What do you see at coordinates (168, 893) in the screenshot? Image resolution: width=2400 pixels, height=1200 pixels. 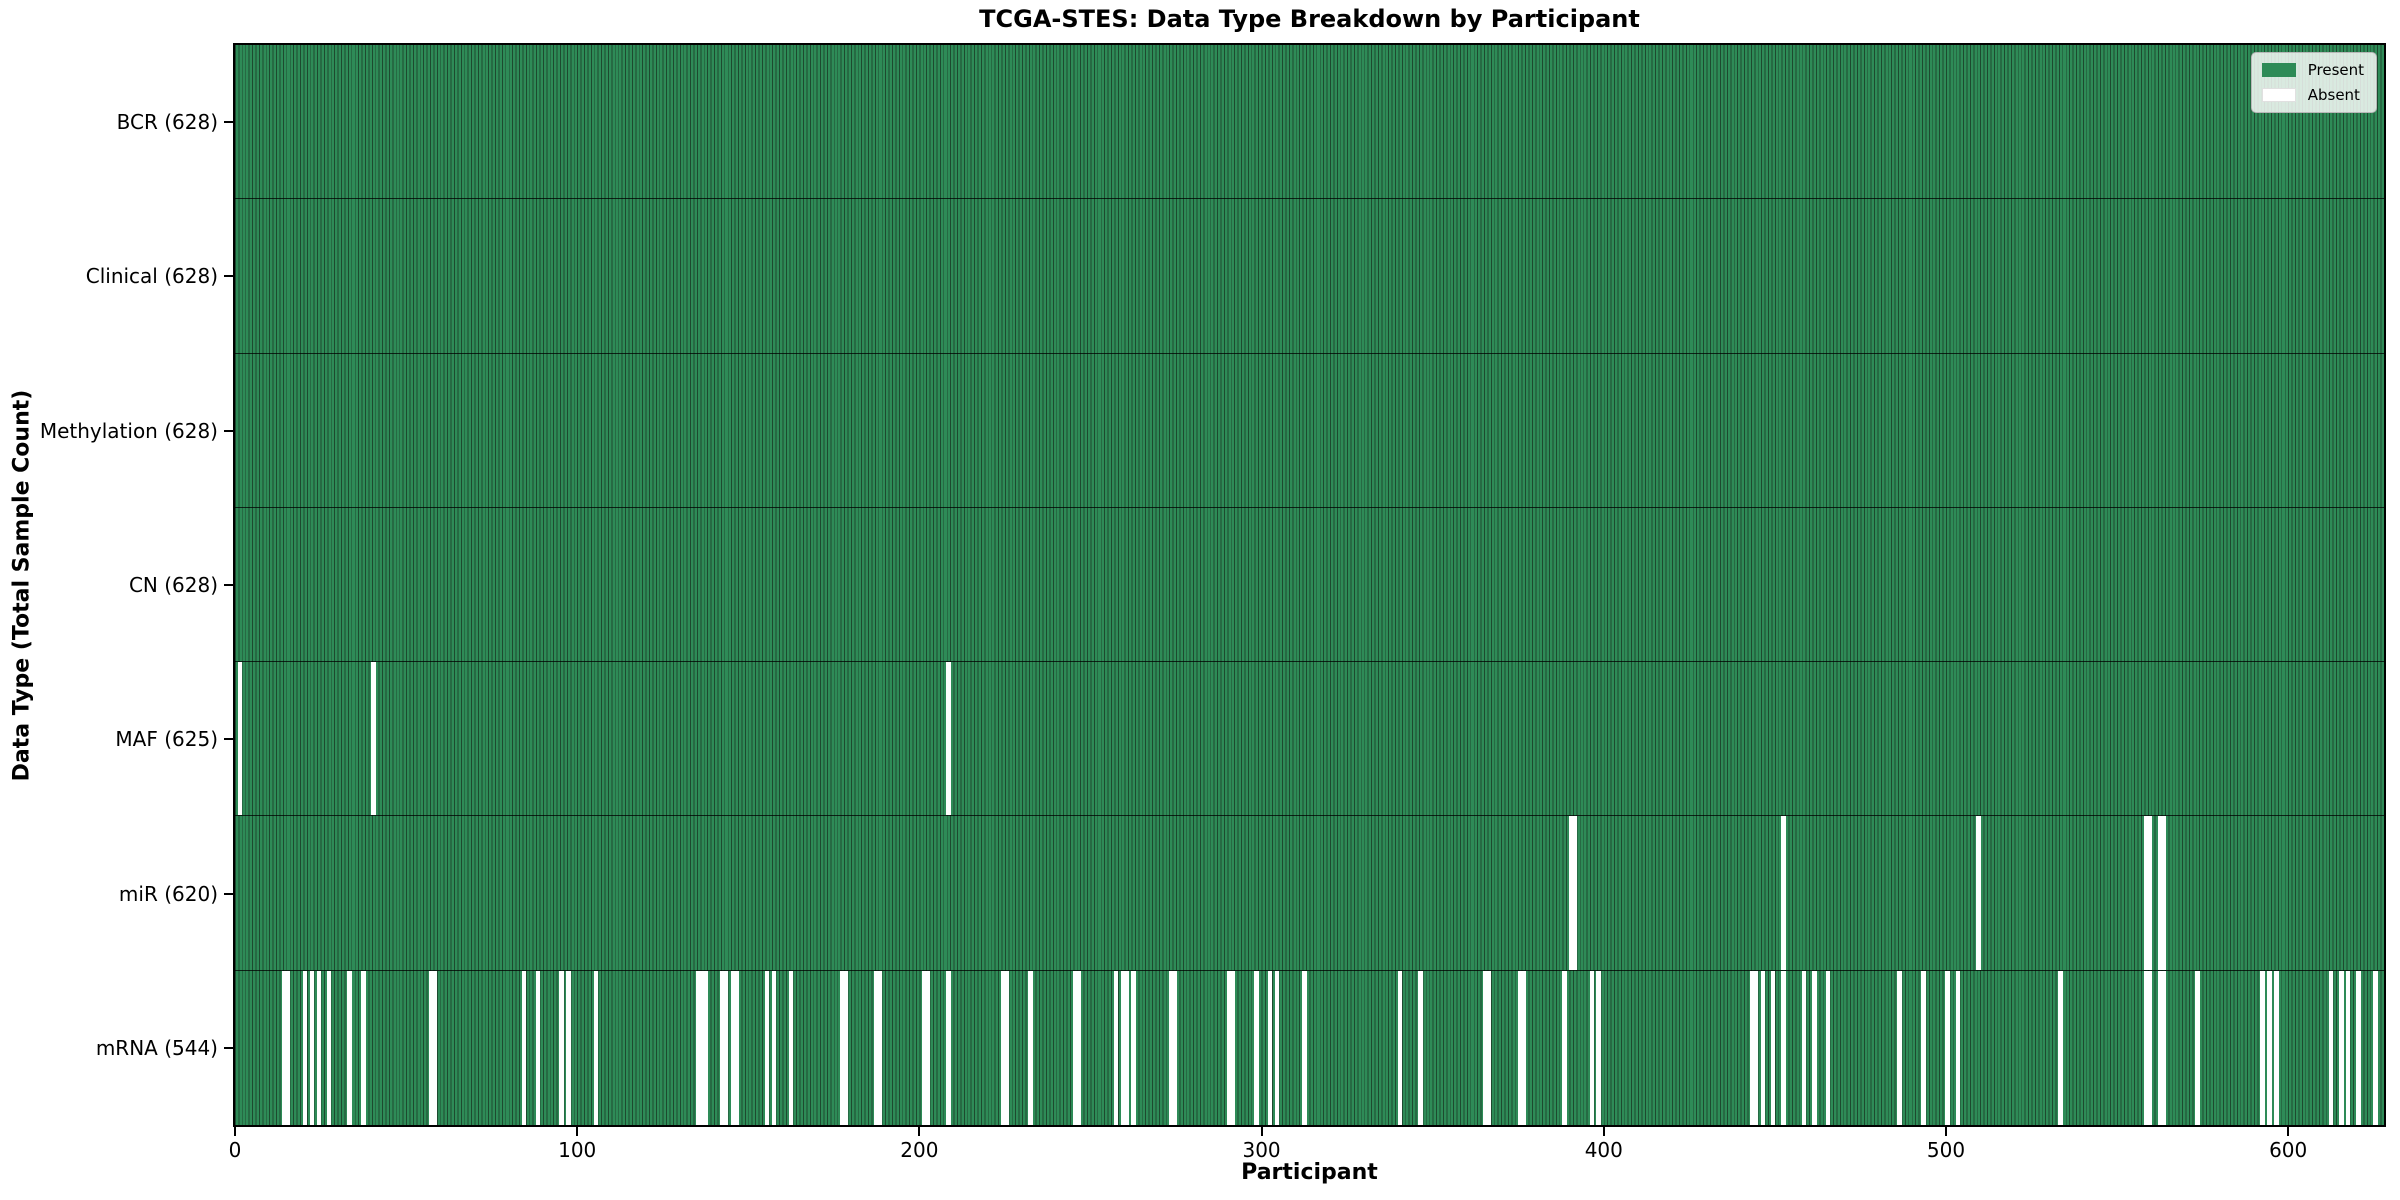 I see `y-tick-label-miR: miR (620)` at bounding box center [168, 893].